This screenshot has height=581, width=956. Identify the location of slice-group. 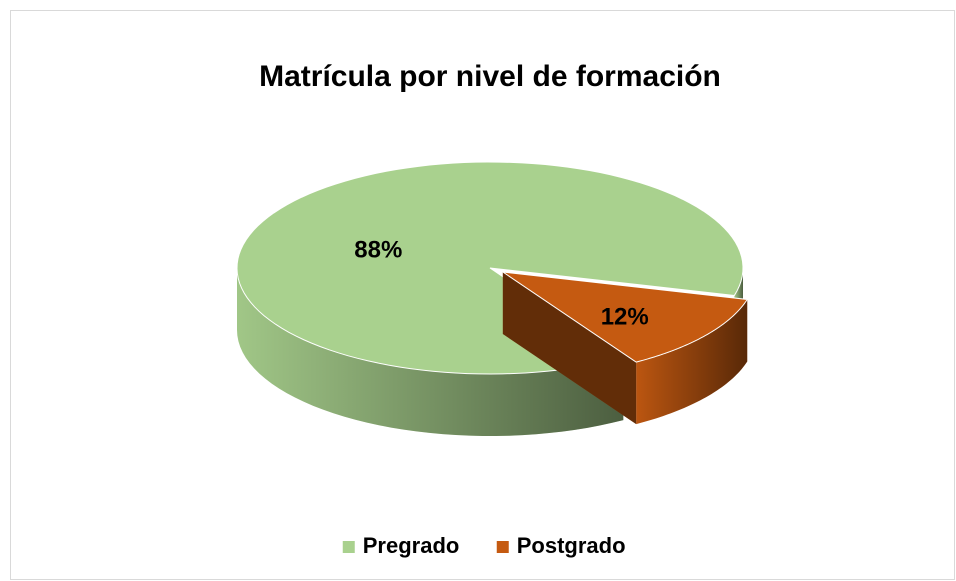
(625, 348).